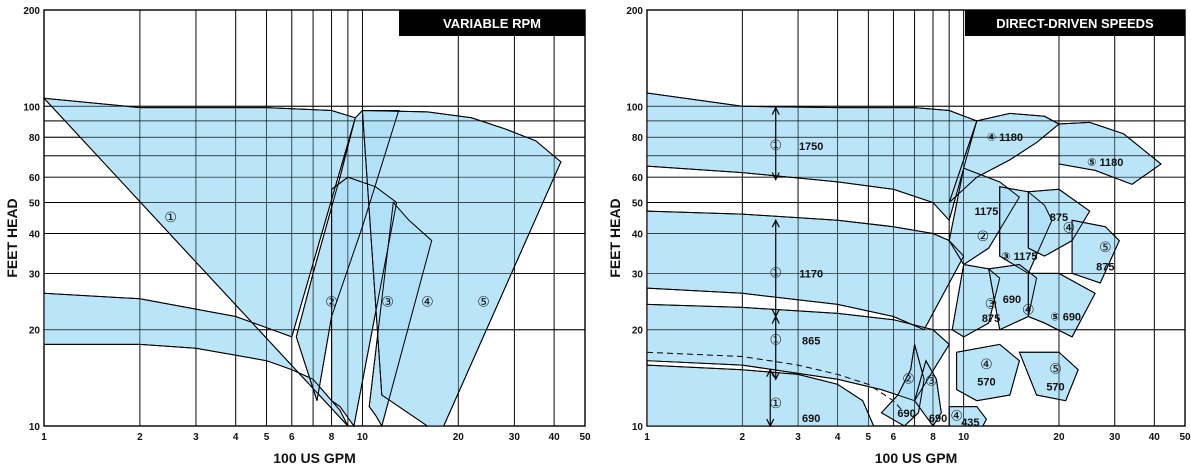  Describe the element at coordinates (775, 382) in the screenshot. I see `dashed-curve` at that location.